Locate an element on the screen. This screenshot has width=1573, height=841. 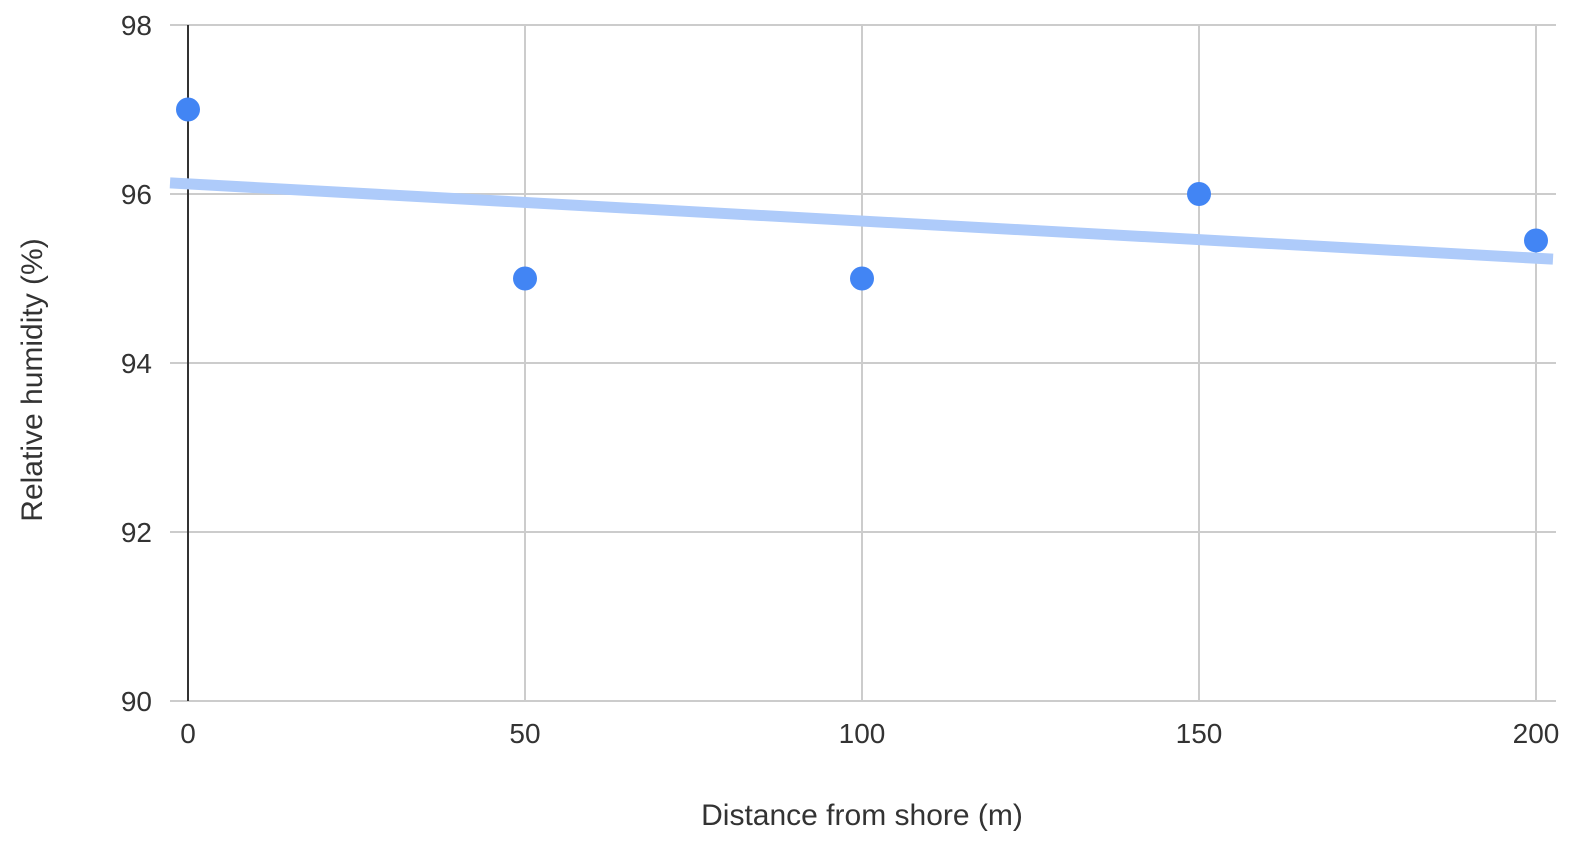
trendline is located at coordinates (861, 221).